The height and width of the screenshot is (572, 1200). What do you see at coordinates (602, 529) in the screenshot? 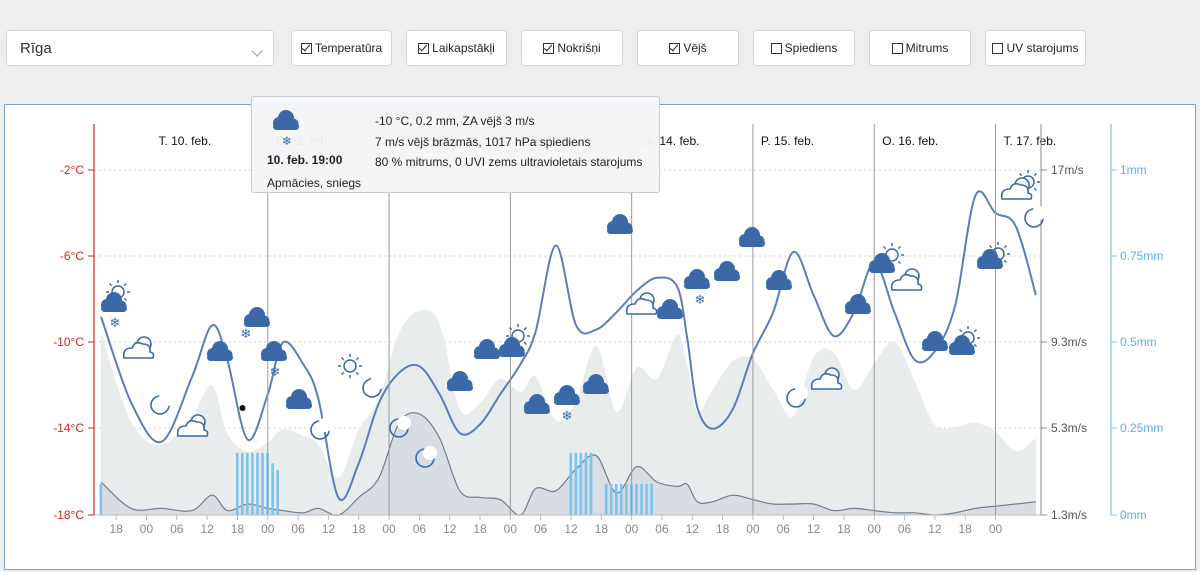
I see `hour-tick-label-16: 18` at bounding box center [602, 529].